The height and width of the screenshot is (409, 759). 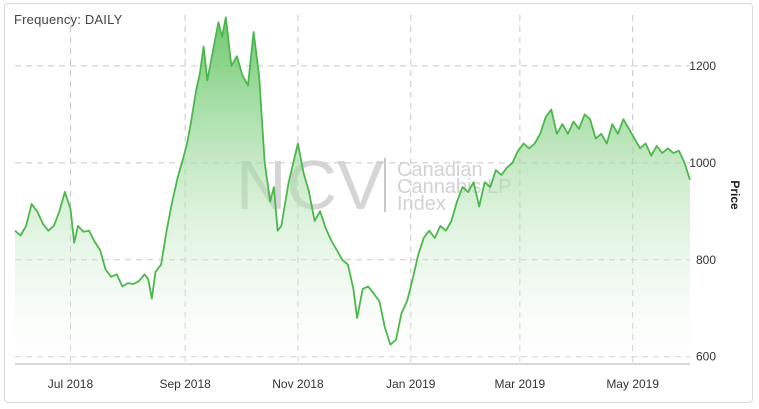 What do you see at coordinates (421, 204) in the screenshot?
I see `watermark-line3: Index` at bounding box center [421, 204].